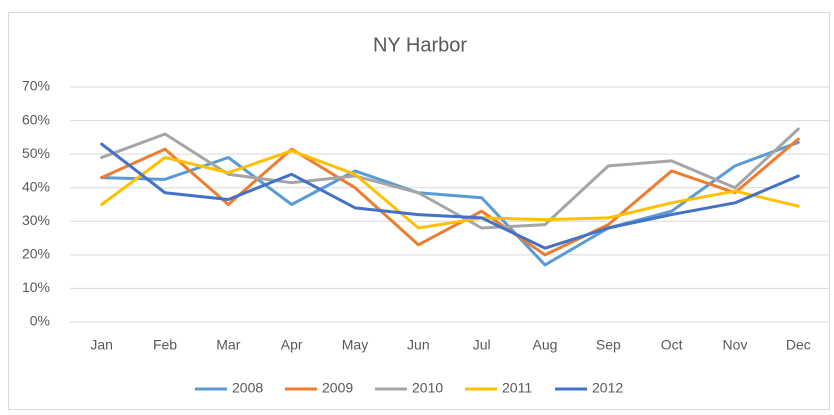  Describe the element at coordinates (608, 345) in the screenshot. I see `x-tick-label: Sep` at that location.